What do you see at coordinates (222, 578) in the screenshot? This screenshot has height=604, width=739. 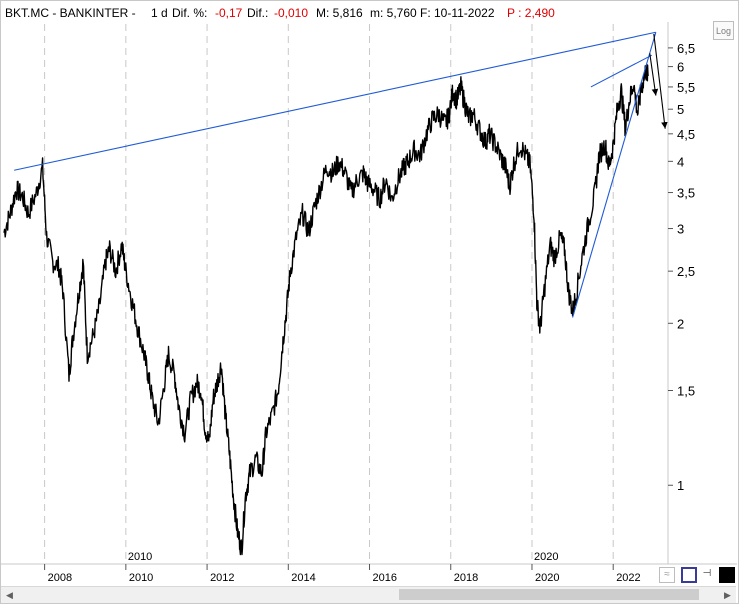 I see `x-tick-label: 2012` at bounding box center [222, 578].